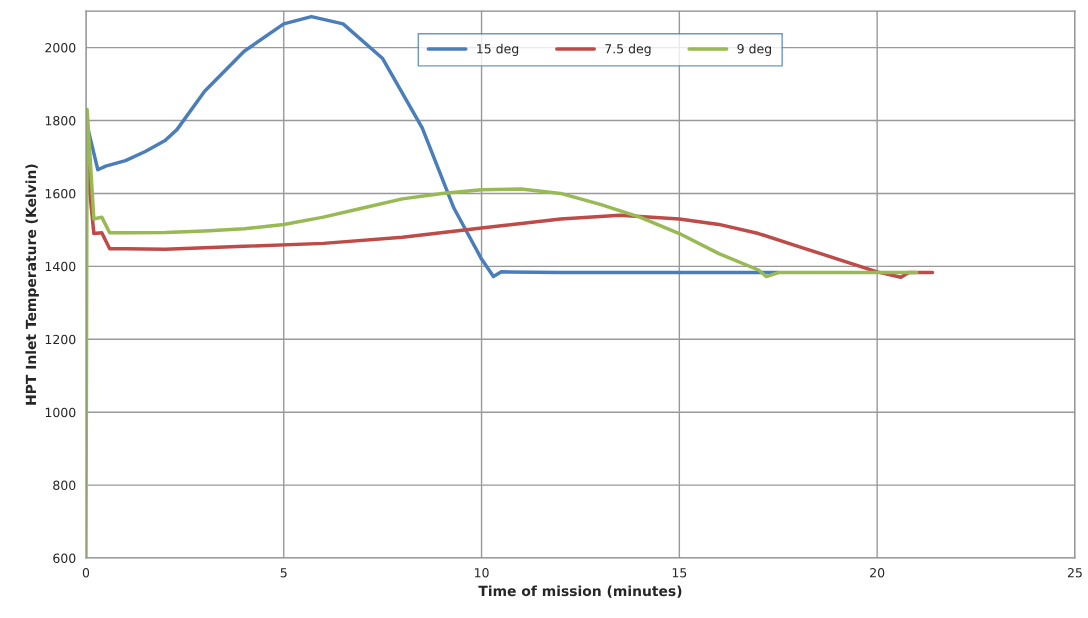 This screenshot has height=618, width=1088. Describe the element at coordinates (32, 284) in the screenshot. I see `y-axis-title: HPT Inlet Temperature (Kelvin)` at that location.